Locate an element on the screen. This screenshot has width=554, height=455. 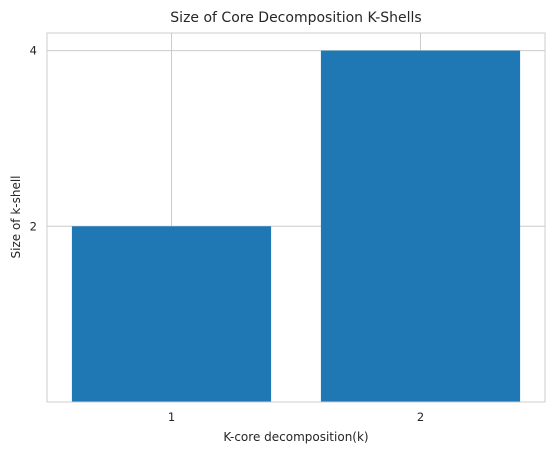
y-tick-label: 2 is located at coordinates (33, 226).